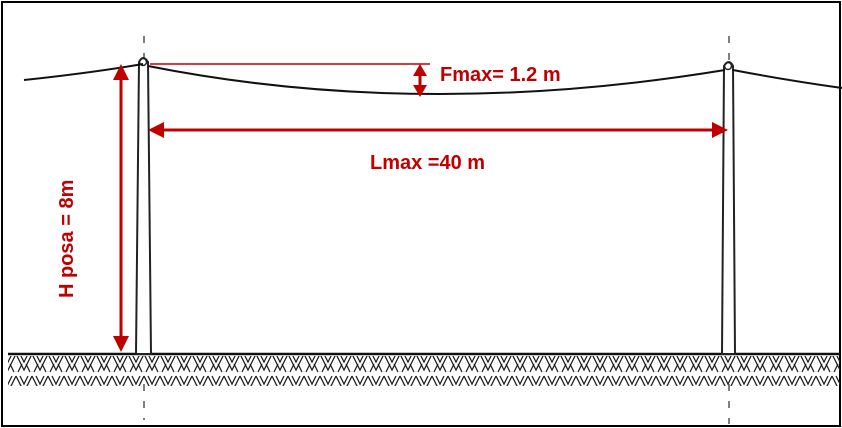 The width and height of the screenshot is (842, 428). What do you see at coordinates (121, 208) in the screenshot?
I see `height-arrow` at bounding box center [121, 208].